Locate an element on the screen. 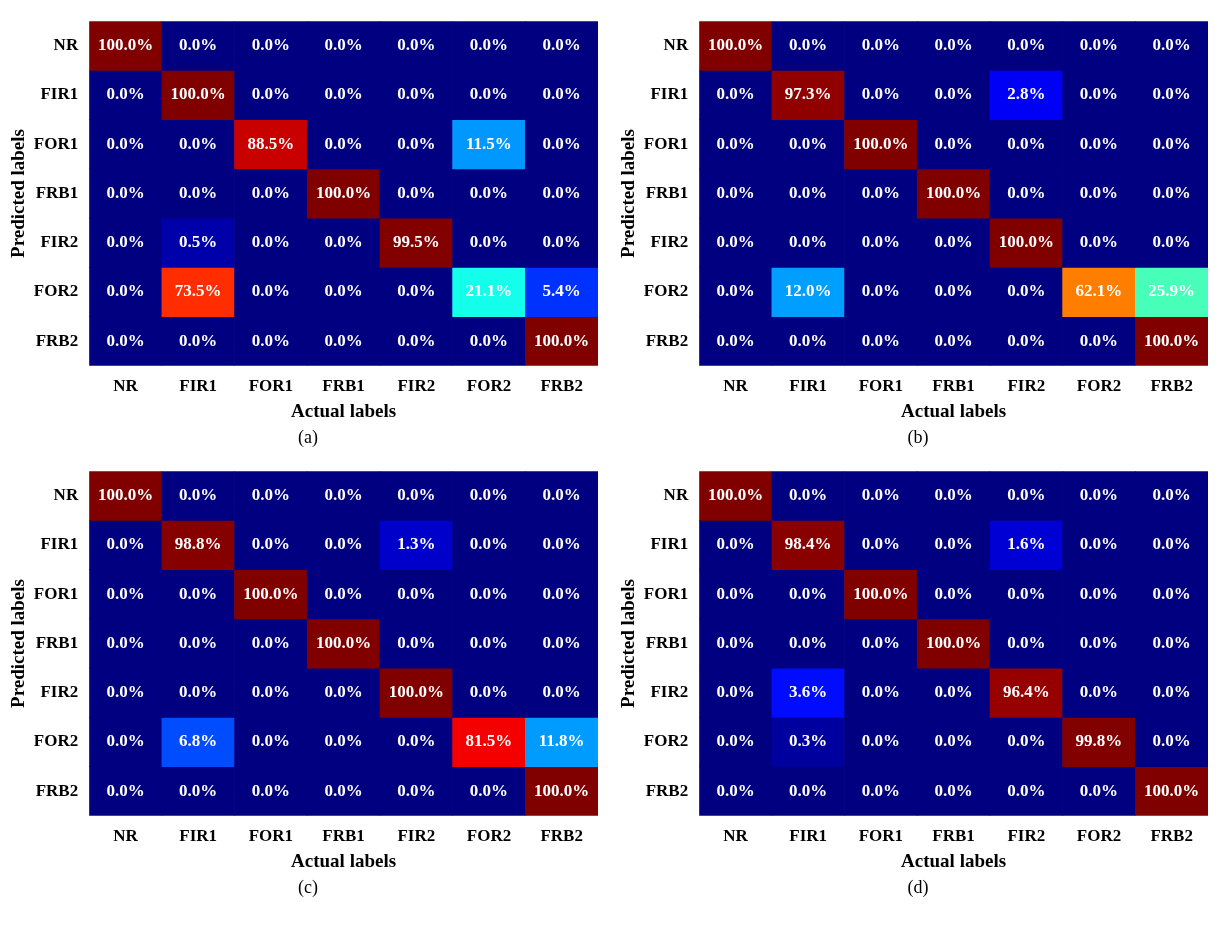  text: (b) is located at coordinates (918, 437).